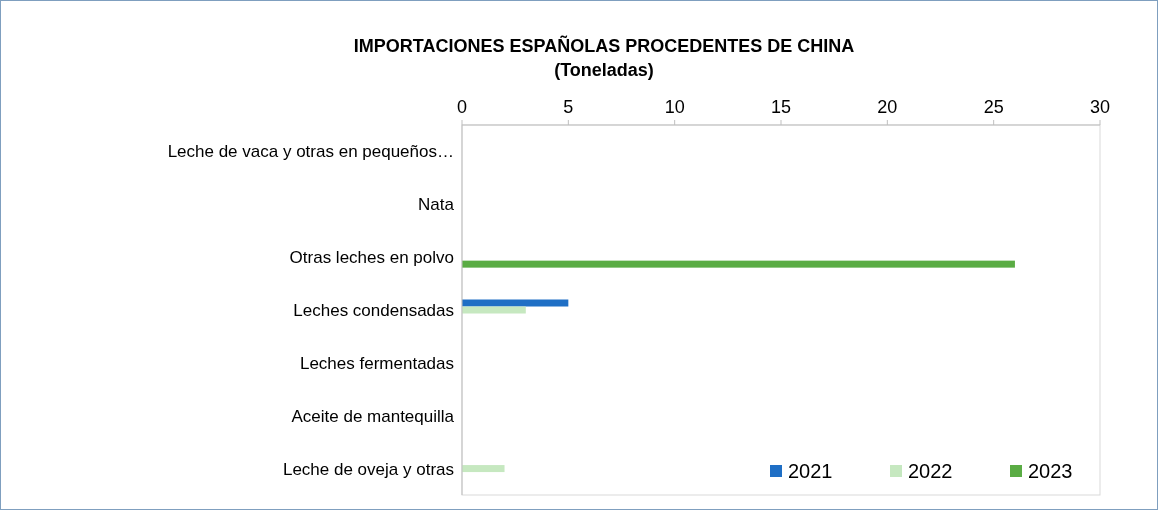  I want to click on x-tick-label: 5, so click(568, 107).